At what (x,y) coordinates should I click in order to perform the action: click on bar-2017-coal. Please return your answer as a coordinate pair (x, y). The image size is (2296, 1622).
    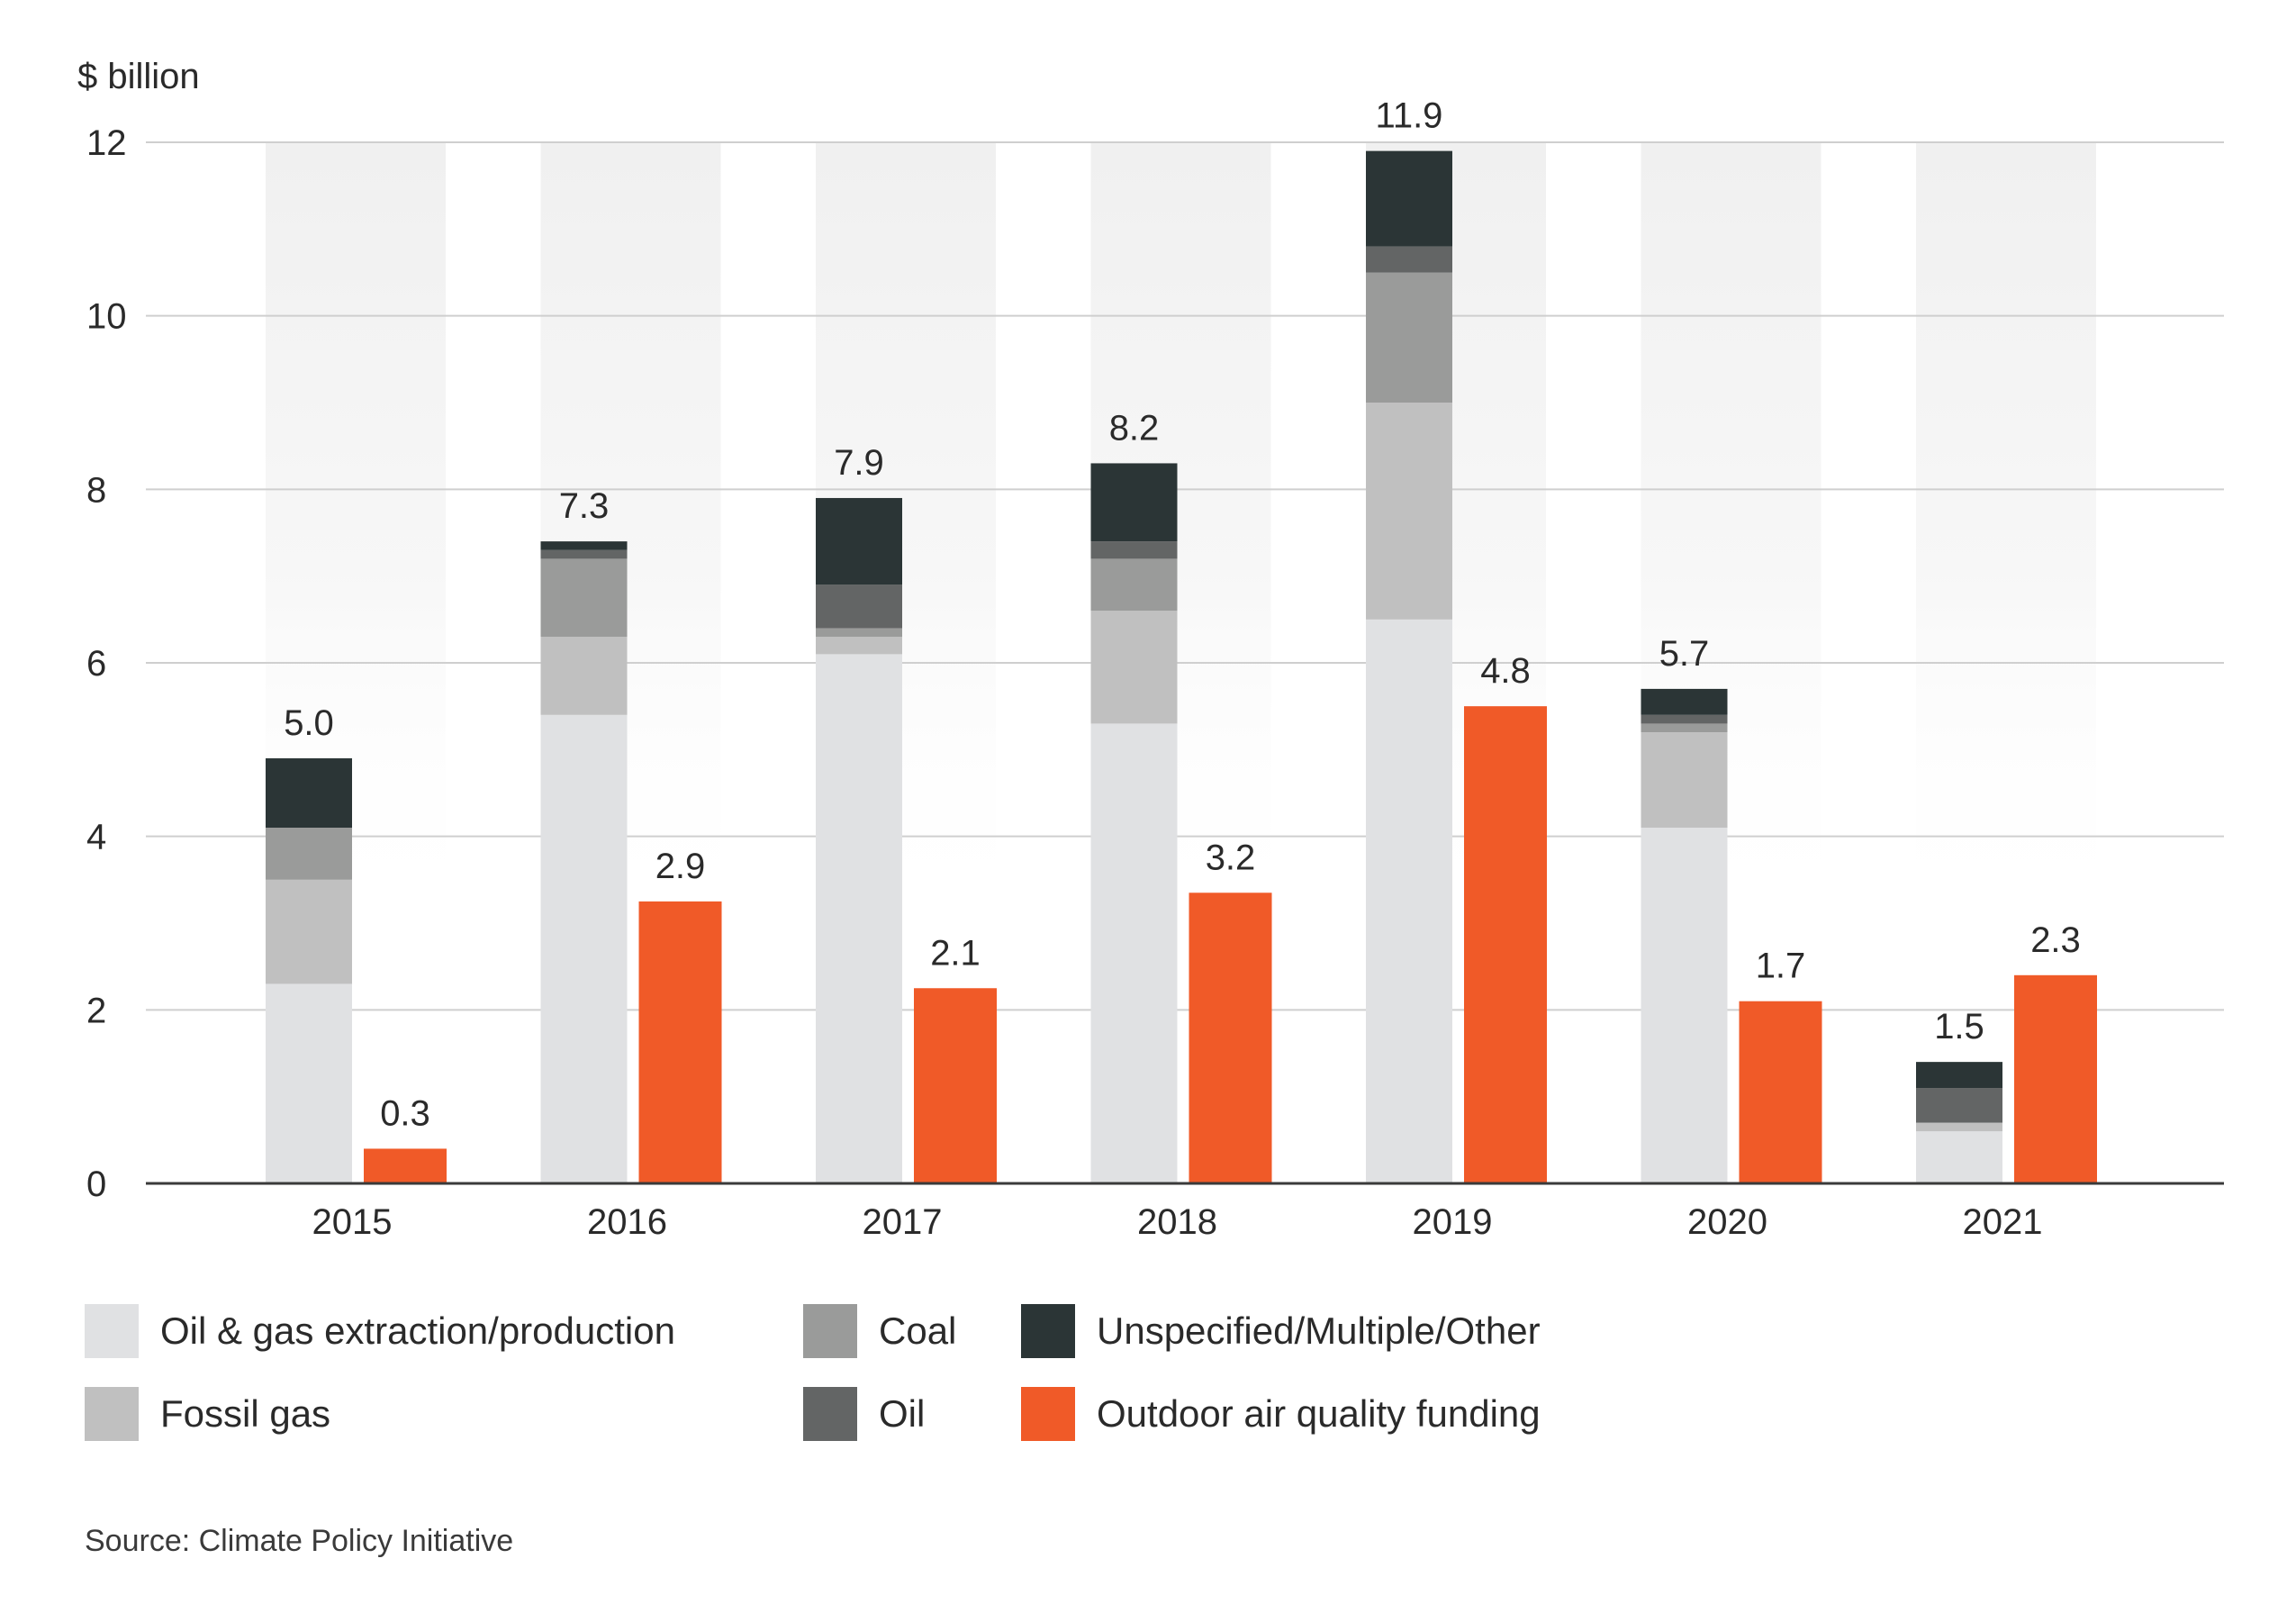
    Looking at the image, I should click on (859, 633).